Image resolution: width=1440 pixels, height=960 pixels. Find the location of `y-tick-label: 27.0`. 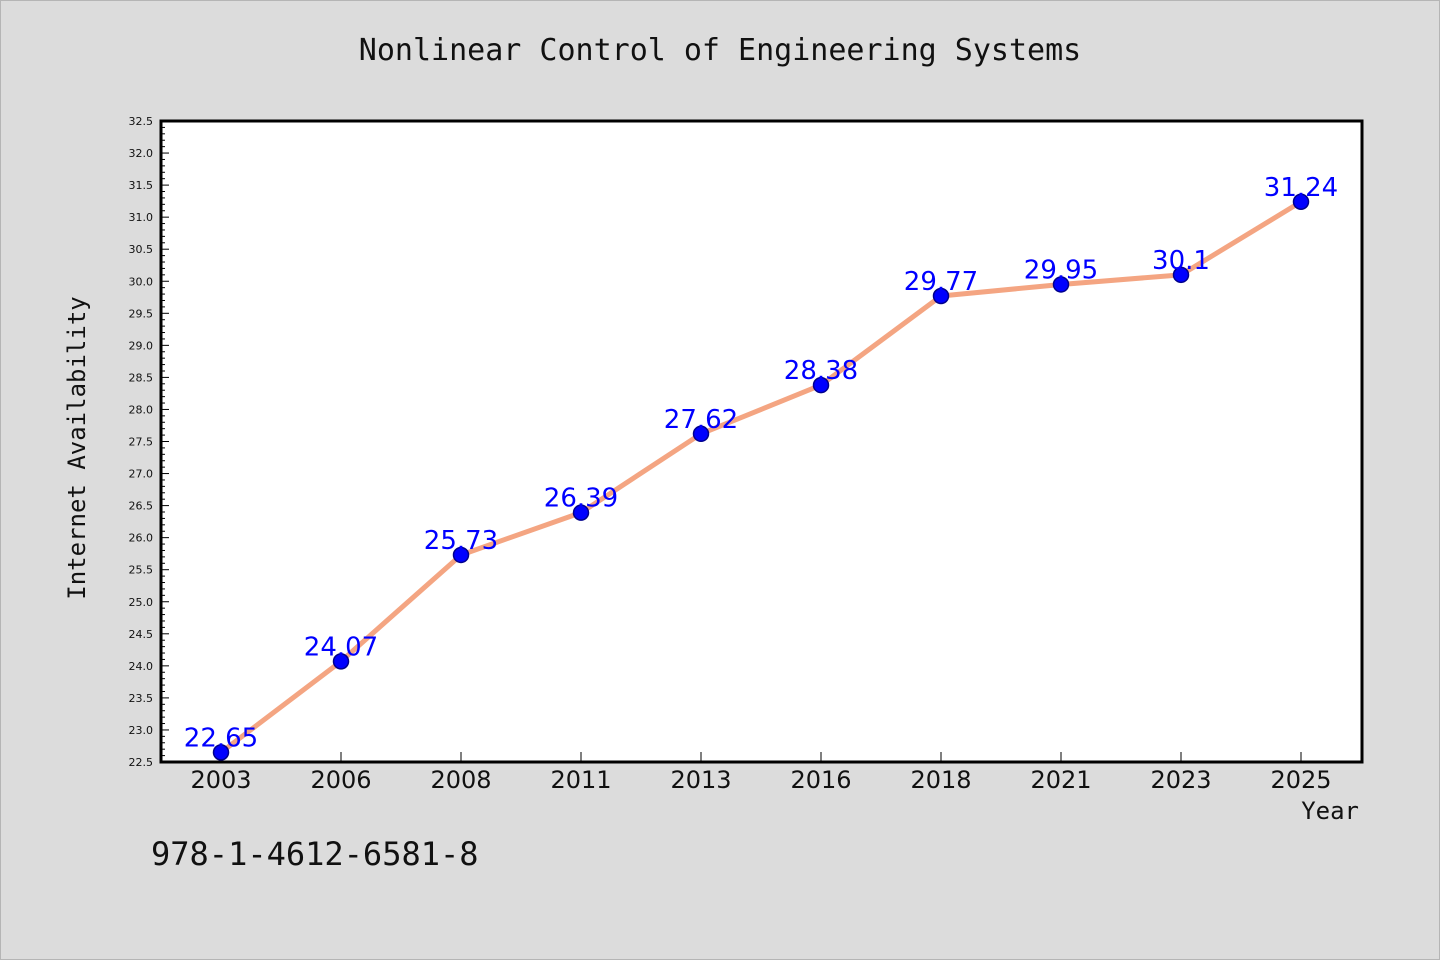

y-tick-label: 27.0 is located at coordinates (141, 474).